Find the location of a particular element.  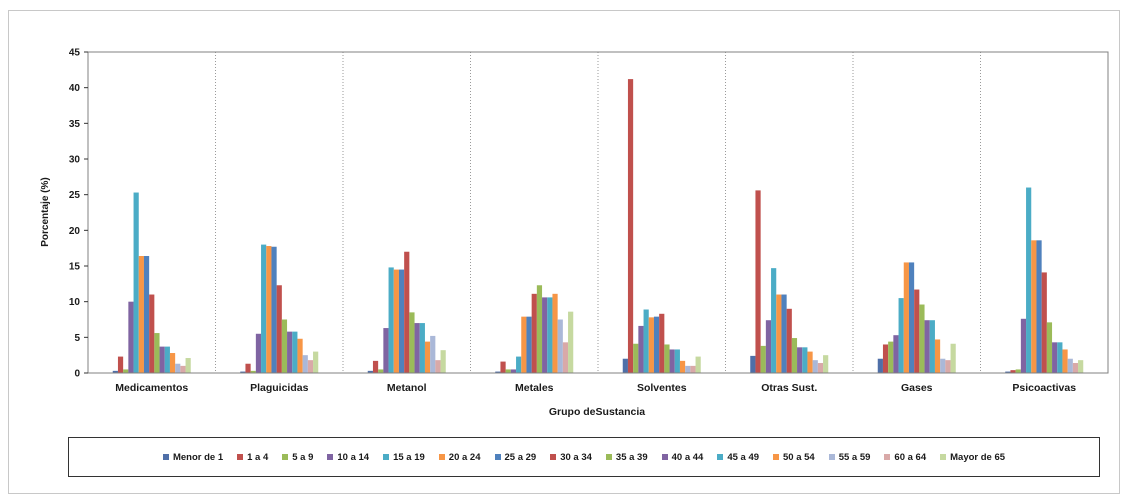

y-axis-label: Porcentaje (%) is located at coordinates (45, 211).